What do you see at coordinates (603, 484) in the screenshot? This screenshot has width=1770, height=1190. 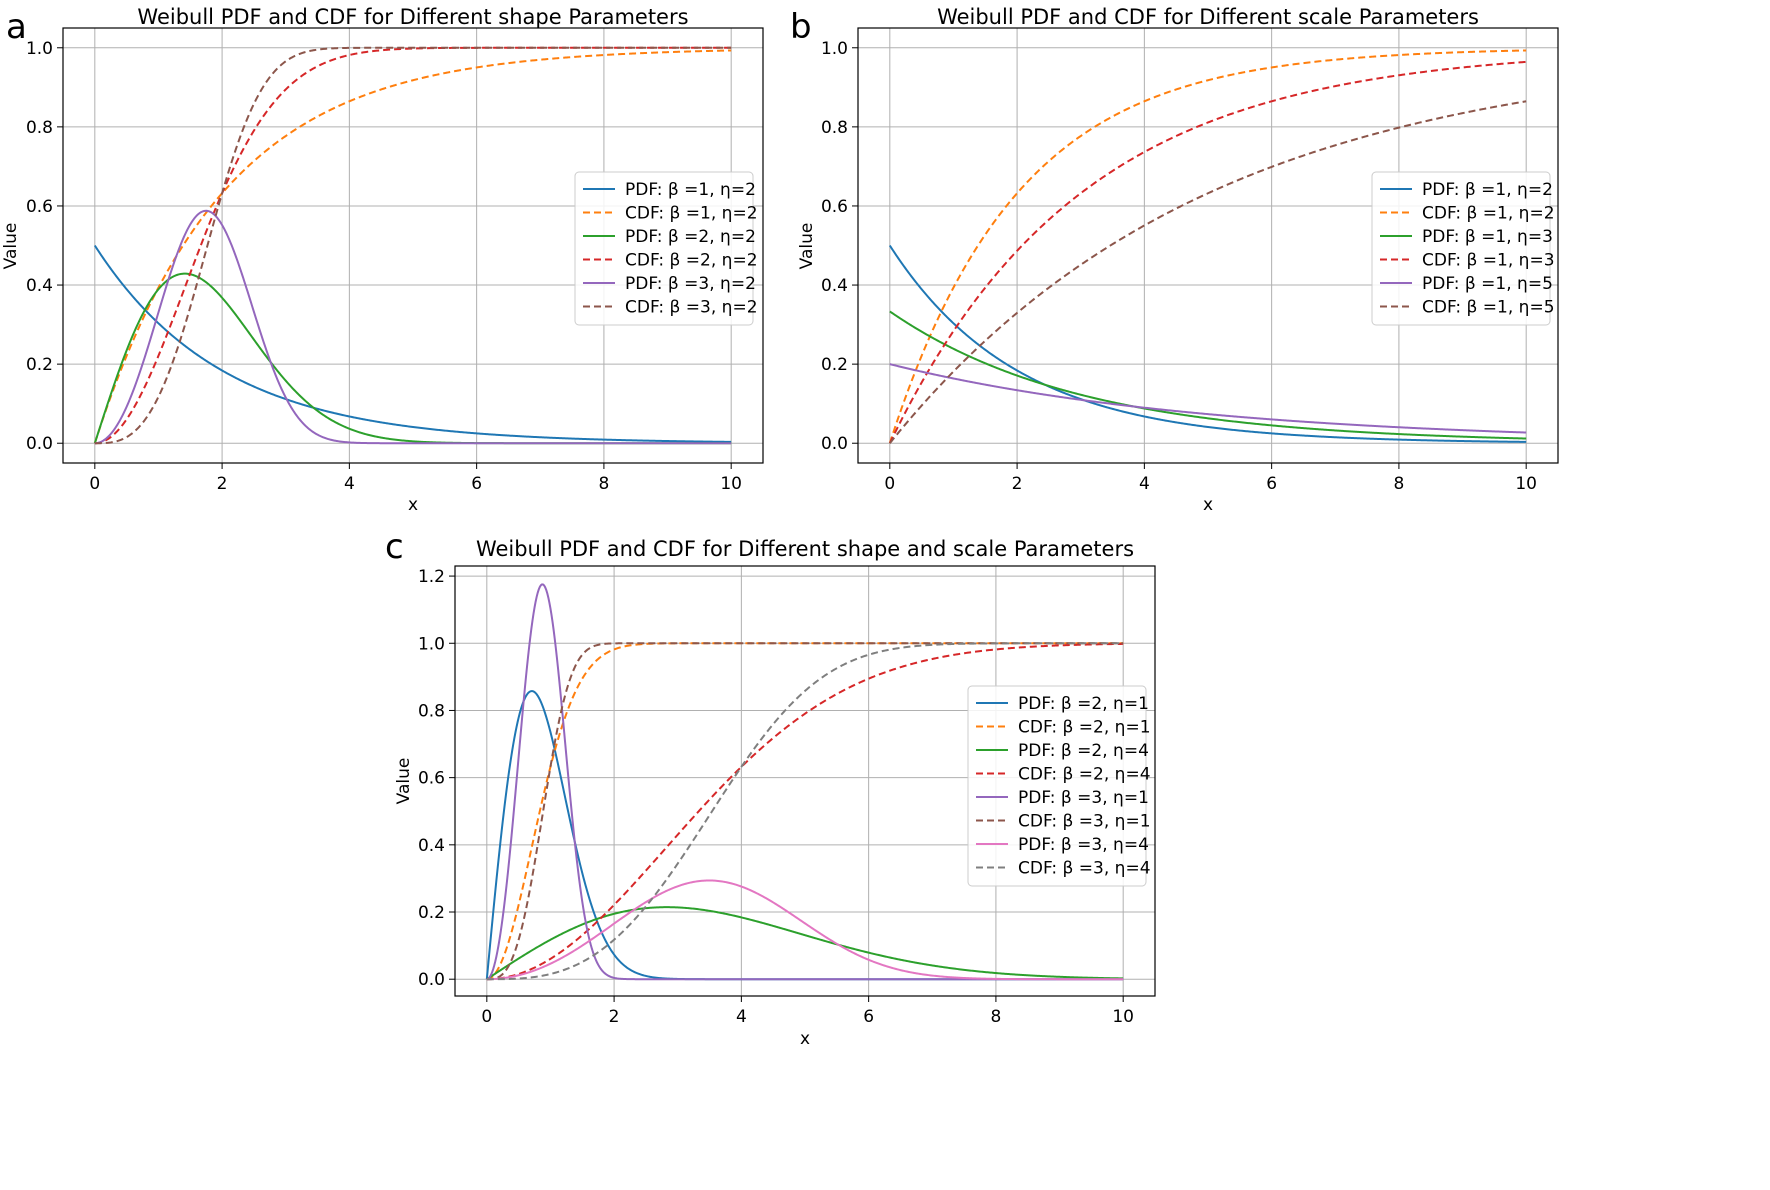 I see `panel-a-xtick-label-4: 8` at bounding box center [603, 484].